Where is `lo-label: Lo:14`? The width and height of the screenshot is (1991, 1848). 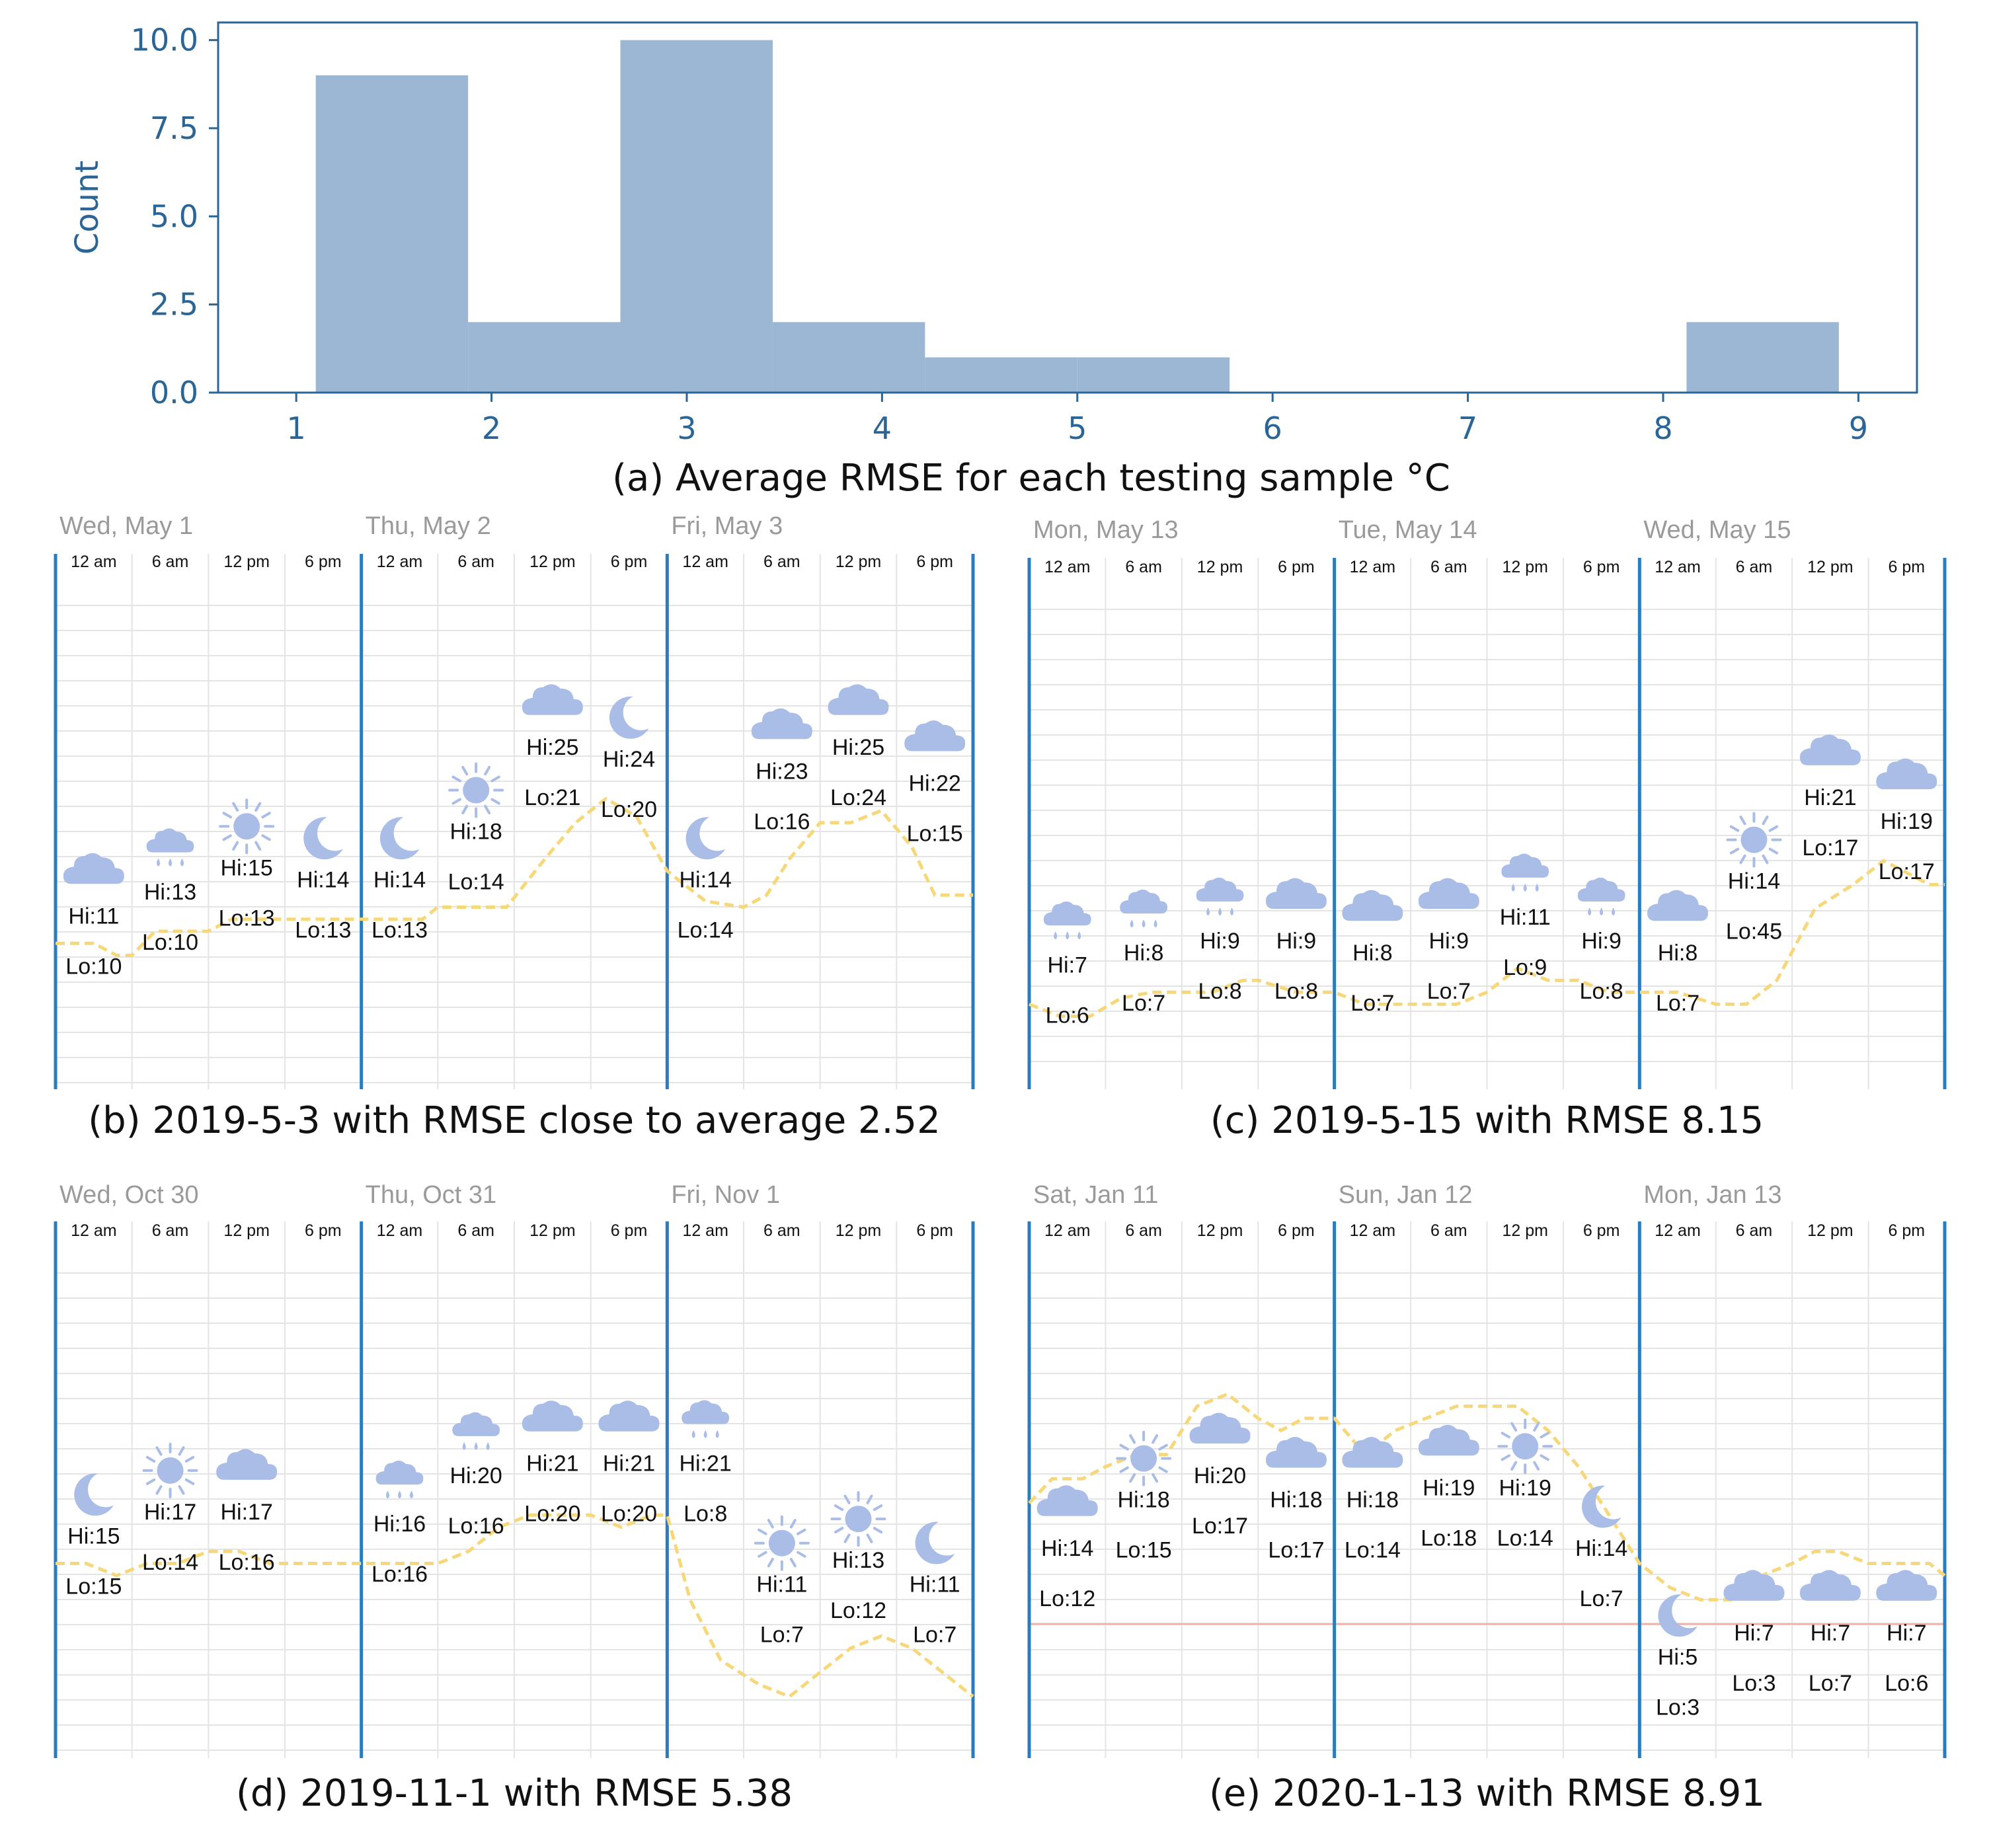 lo-label: Lo:14 is located at coordinates (1373, 1550).